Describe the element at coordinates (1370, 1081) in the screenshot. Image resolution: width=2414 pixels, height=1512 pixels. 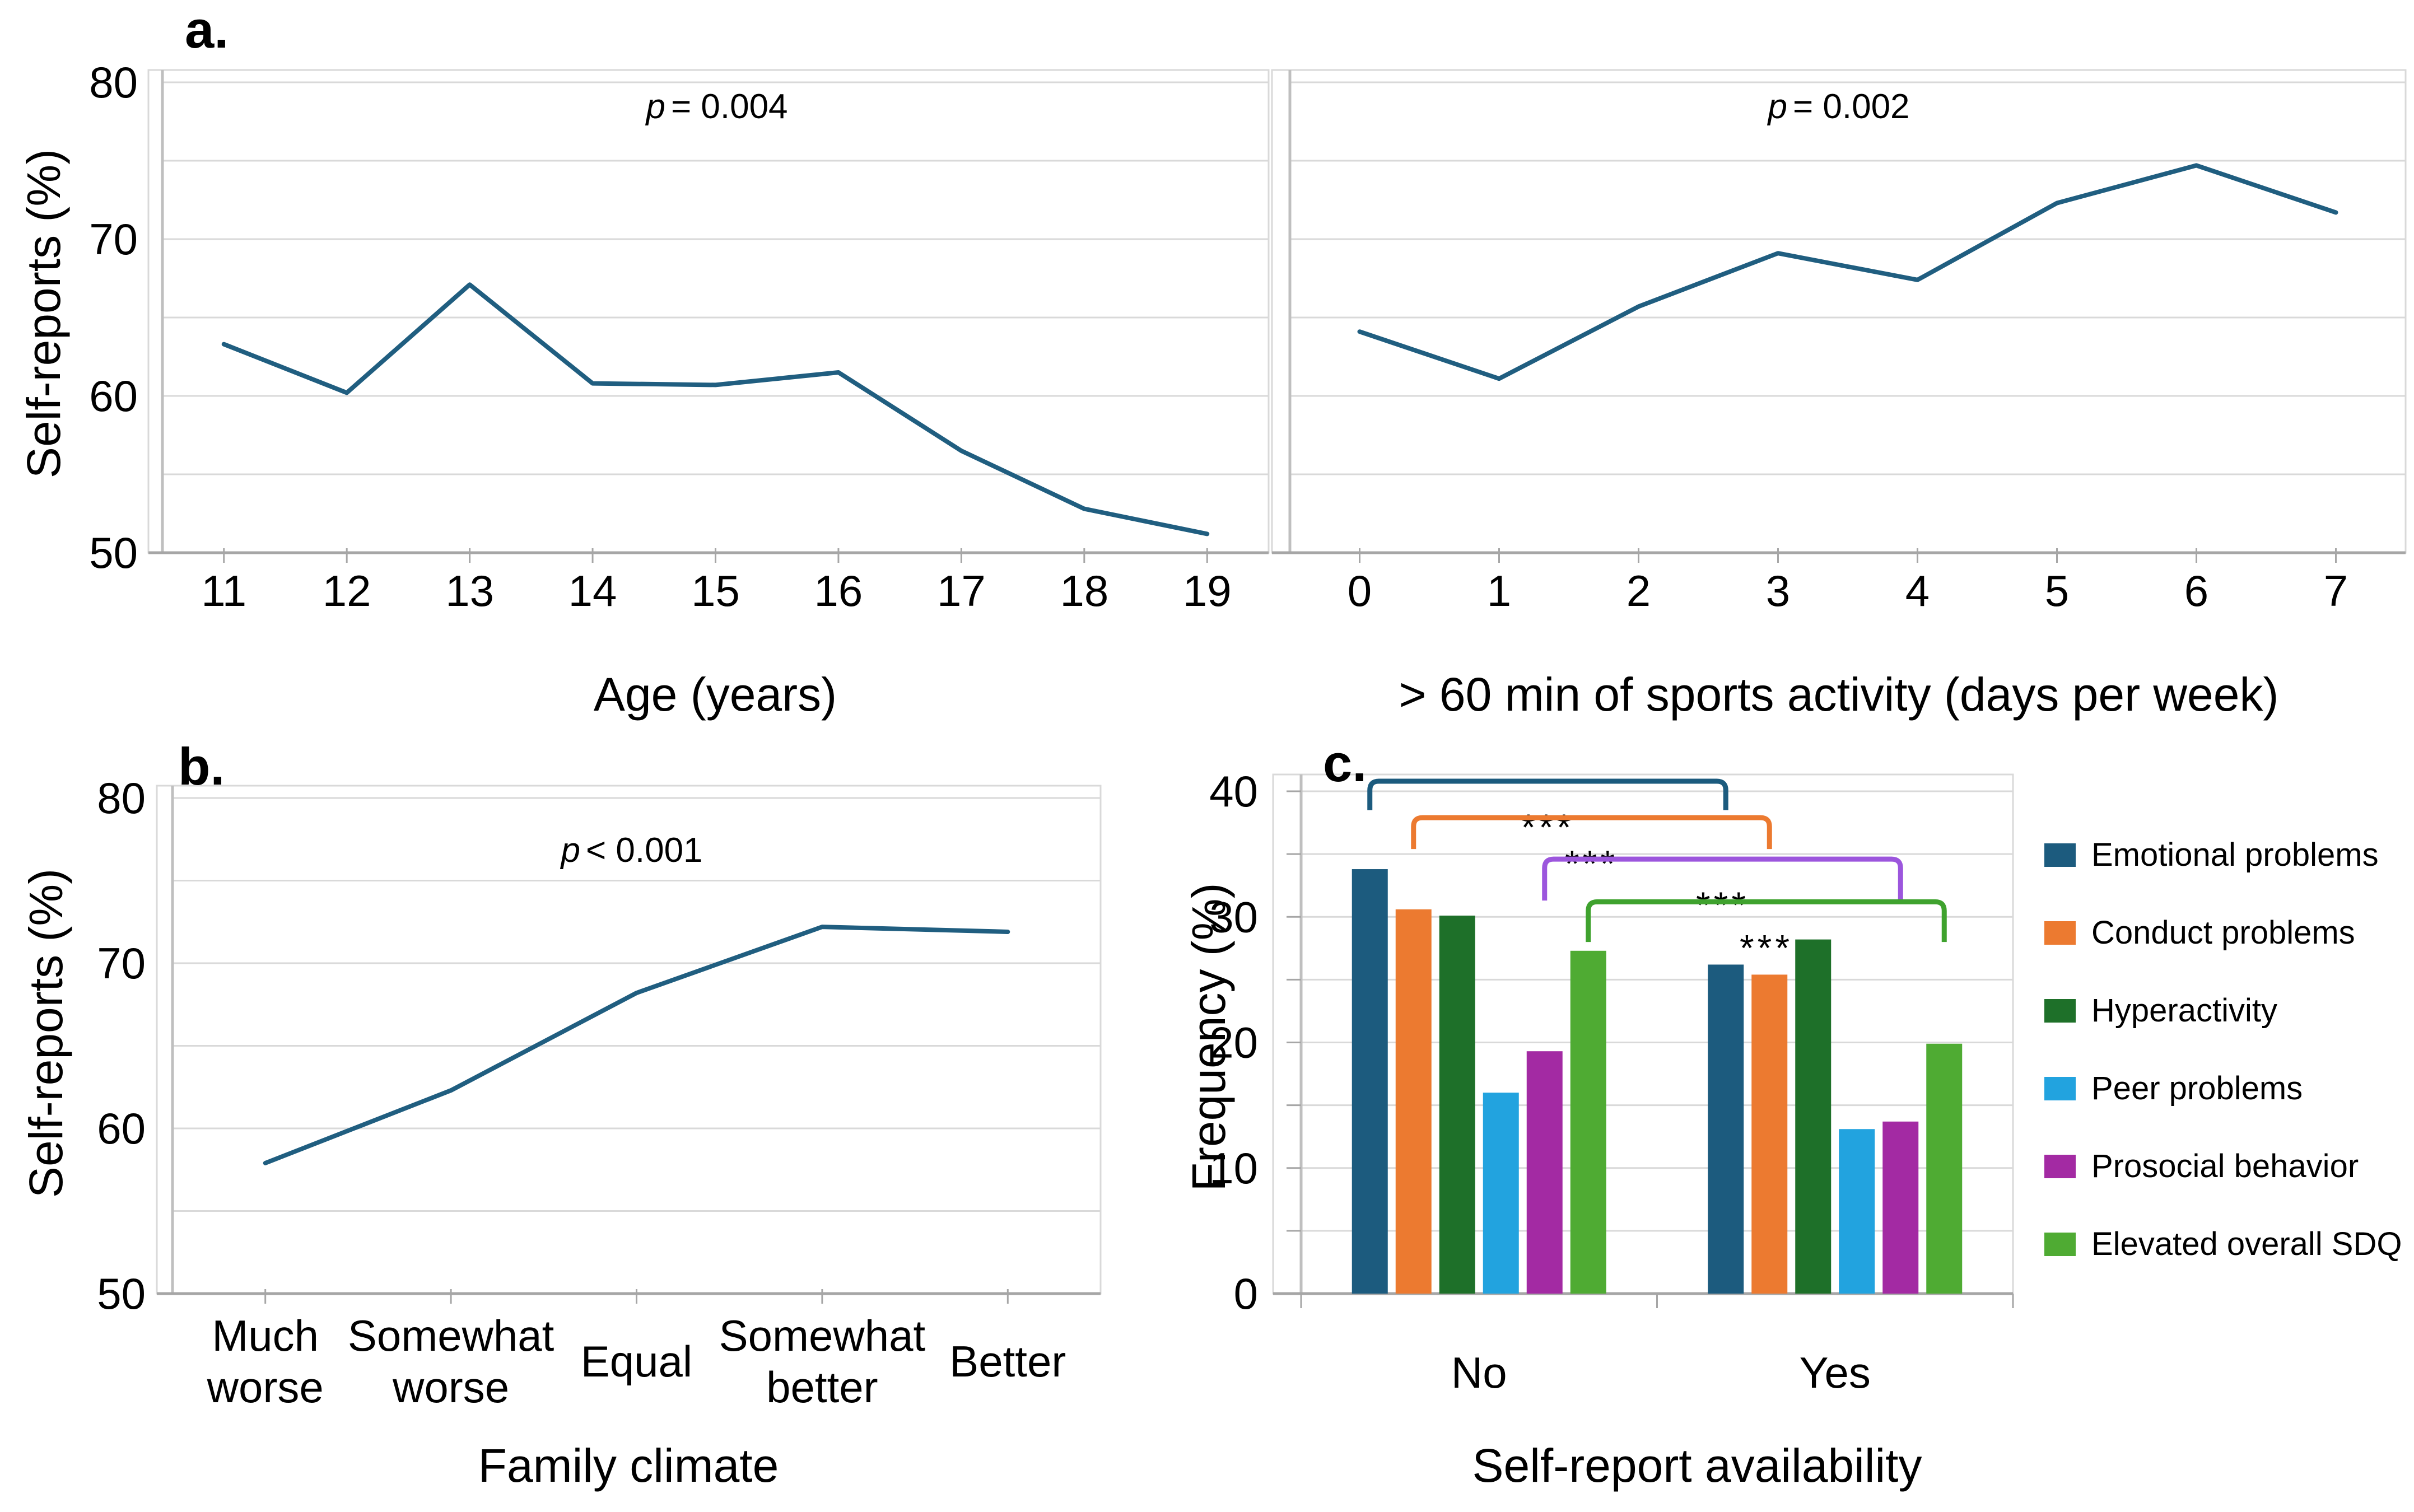
I see `bar-emotional-problems-no` at that location.